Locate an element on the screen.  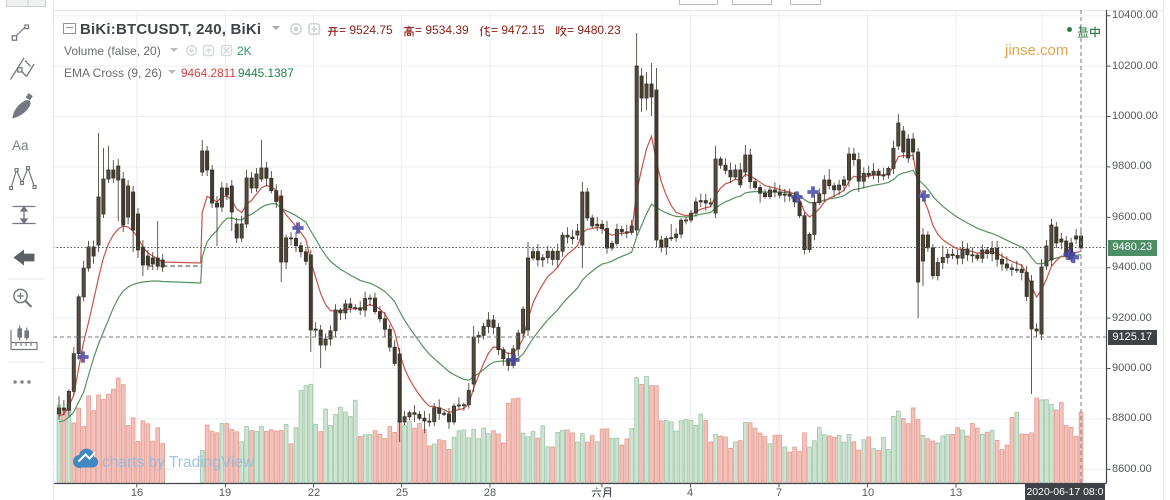
svg-text: Aa is located at coordinates (20, 145).